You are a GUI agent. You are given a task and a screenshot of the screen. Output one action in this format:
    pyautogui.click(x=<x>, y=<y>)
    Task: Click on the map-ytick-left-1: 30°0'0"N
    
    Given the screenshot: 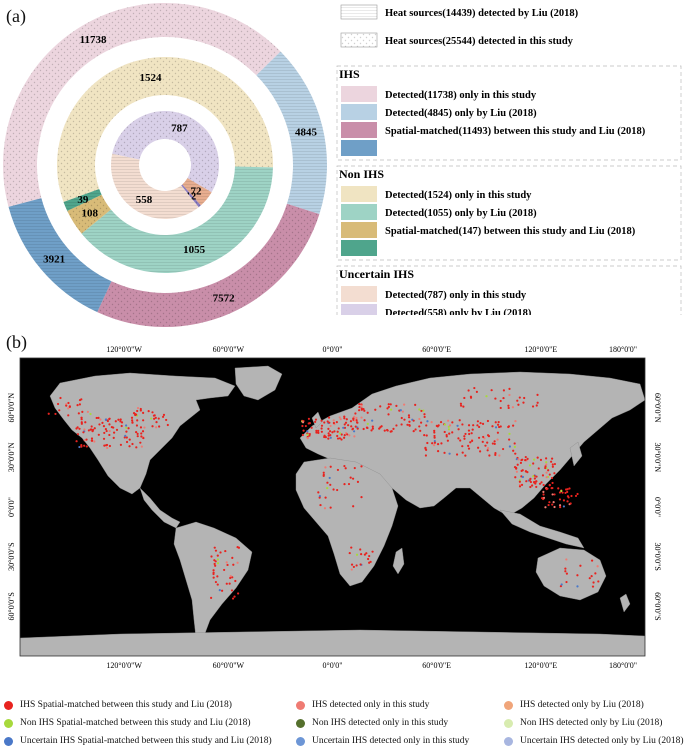 What is the action you would take?
    pyautogui.click(x=11, y=457)
    